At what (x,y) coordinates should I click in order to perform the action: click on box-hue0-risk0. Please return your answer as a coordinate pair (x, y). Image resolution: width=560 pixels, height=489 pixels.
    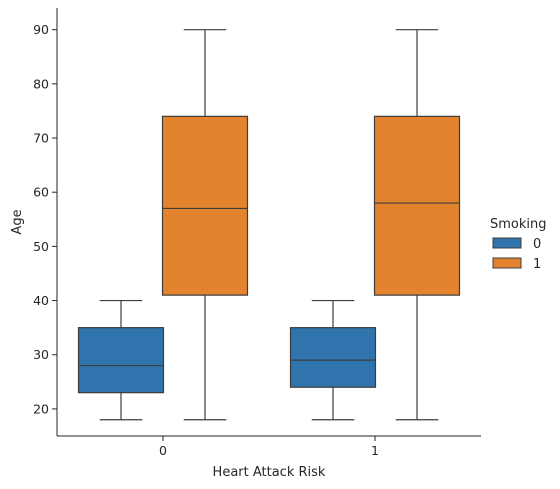
    Looking at the image, I should click on (121, 360).